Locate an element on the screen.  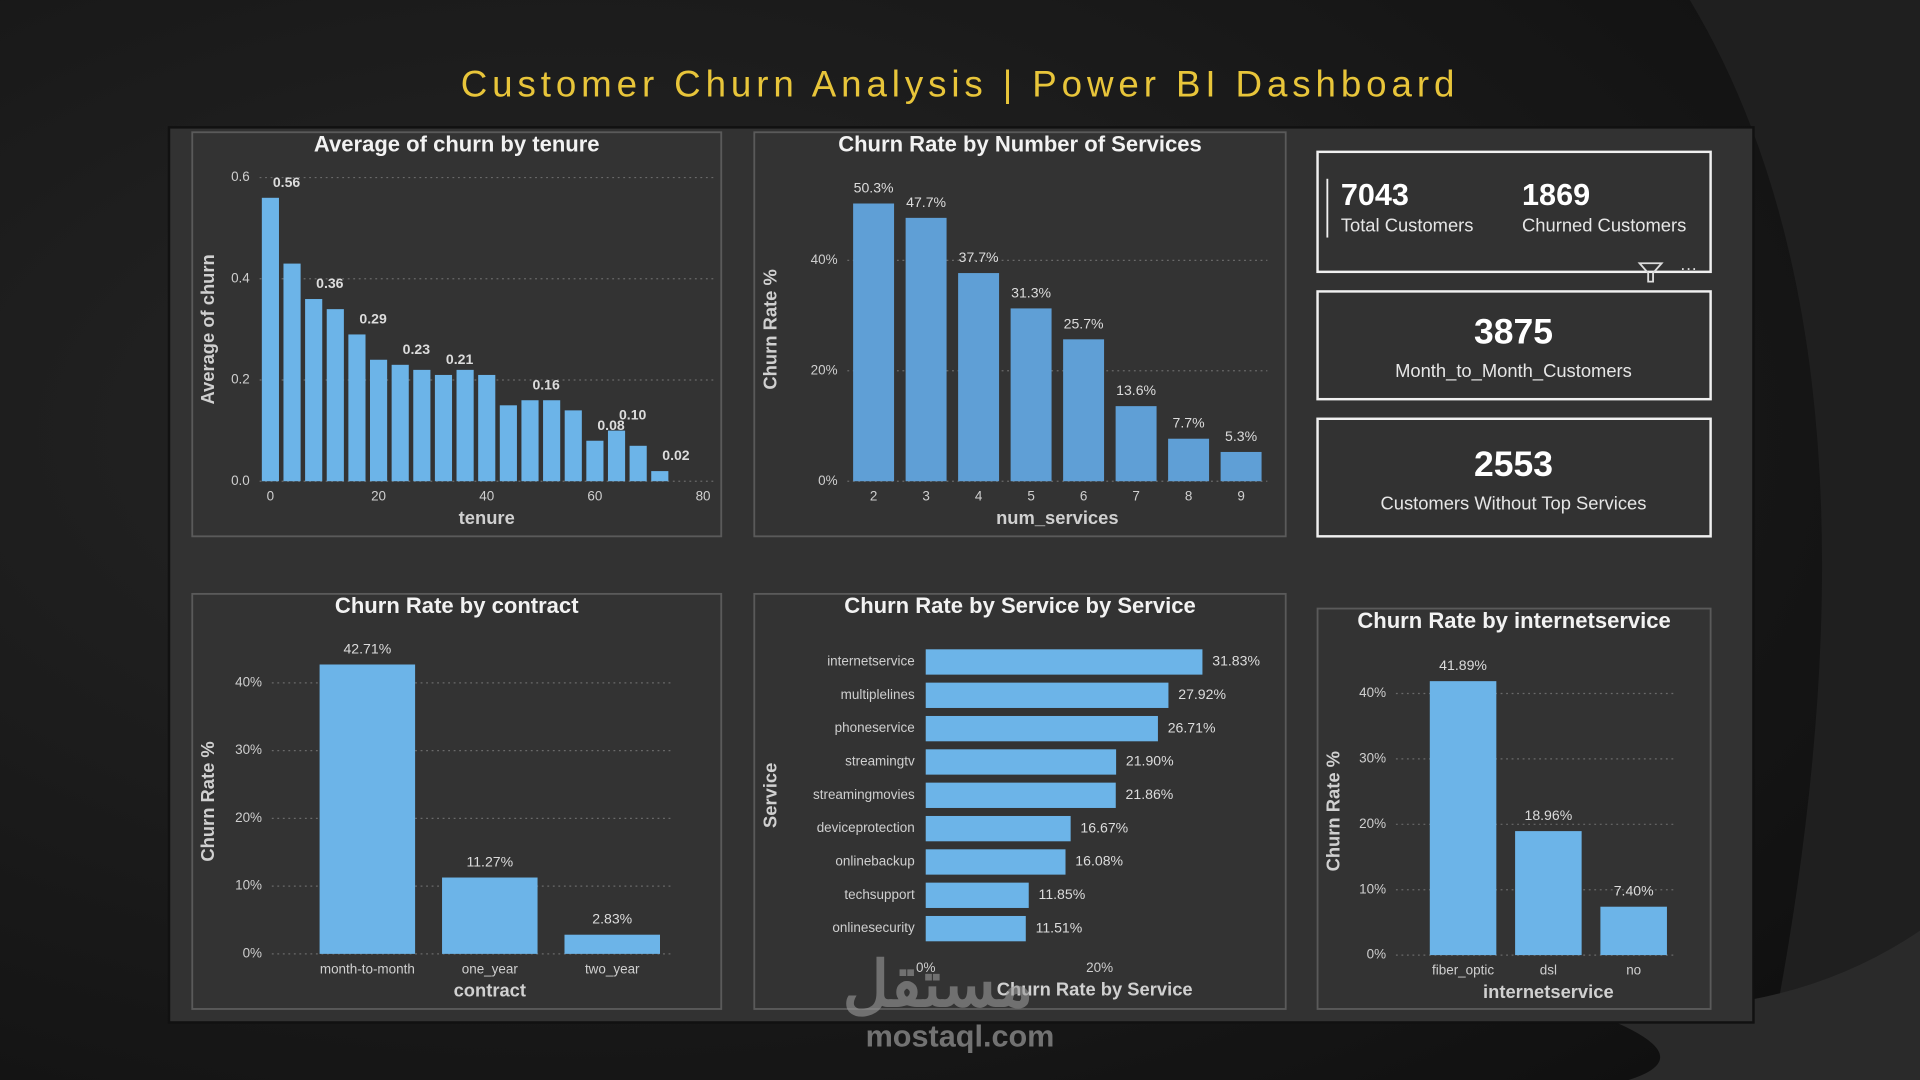
x-tick-label: 3 is located at coordinates (925, 496).